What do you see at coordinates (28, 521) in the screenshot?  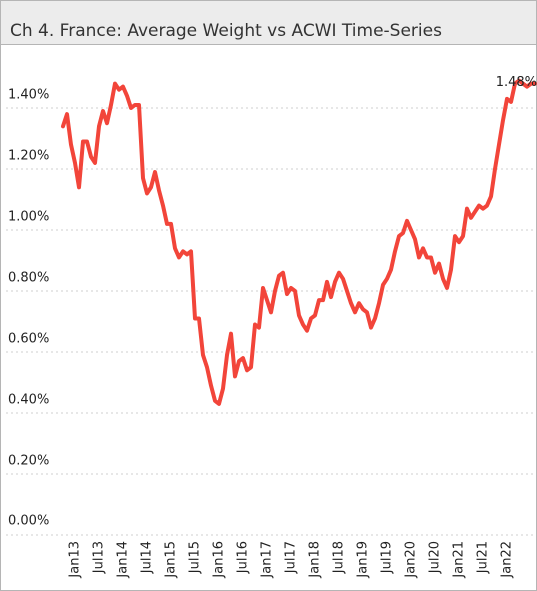 I see `y-tick-label: 0.00%` at bounding box center [28, 521].